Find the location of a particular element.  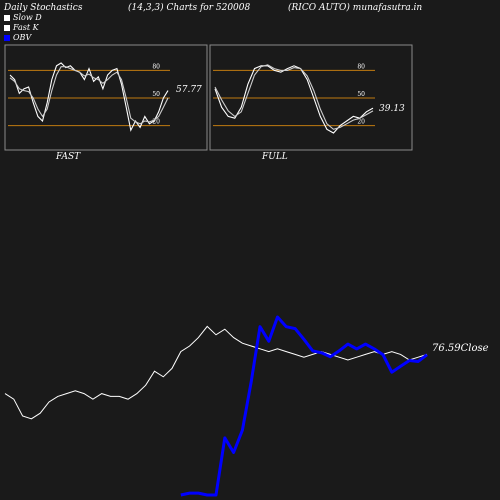

fast-value-label: 57.77 is located at coordinates (189, 90).